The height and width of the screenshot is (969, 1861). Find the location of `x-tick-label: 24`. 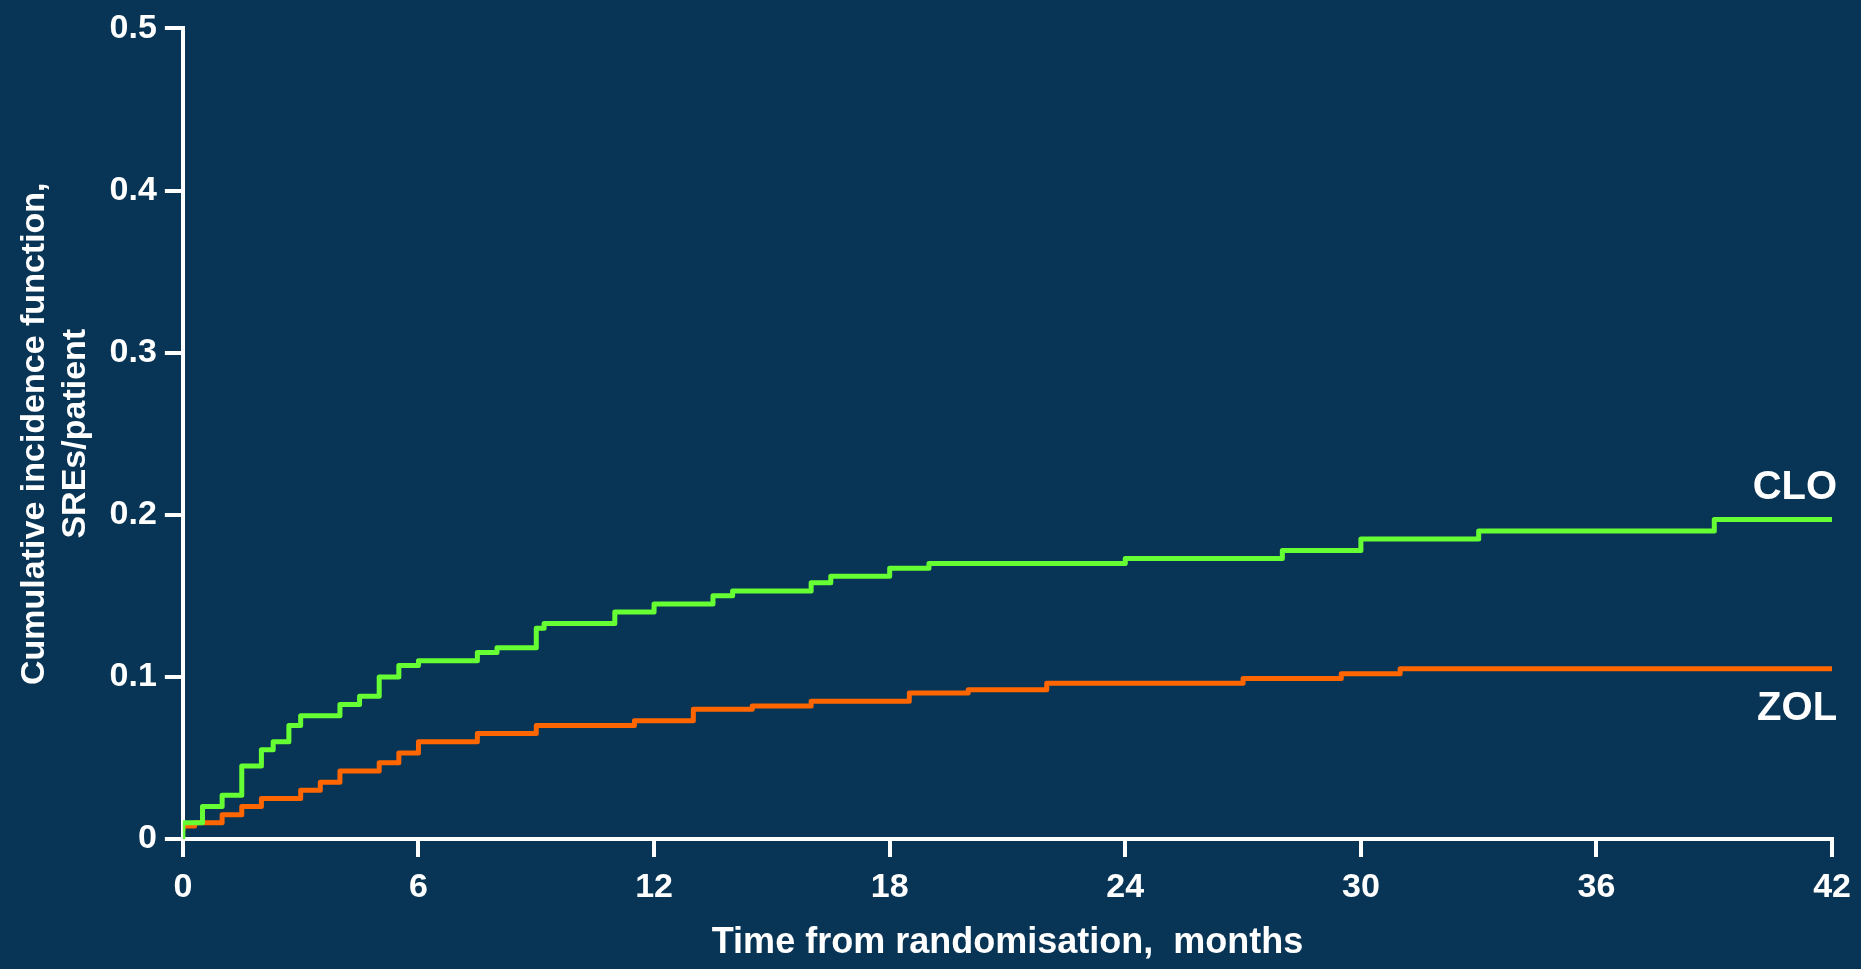

x-tick-label: 24 is located at coordinates (1125, 884).